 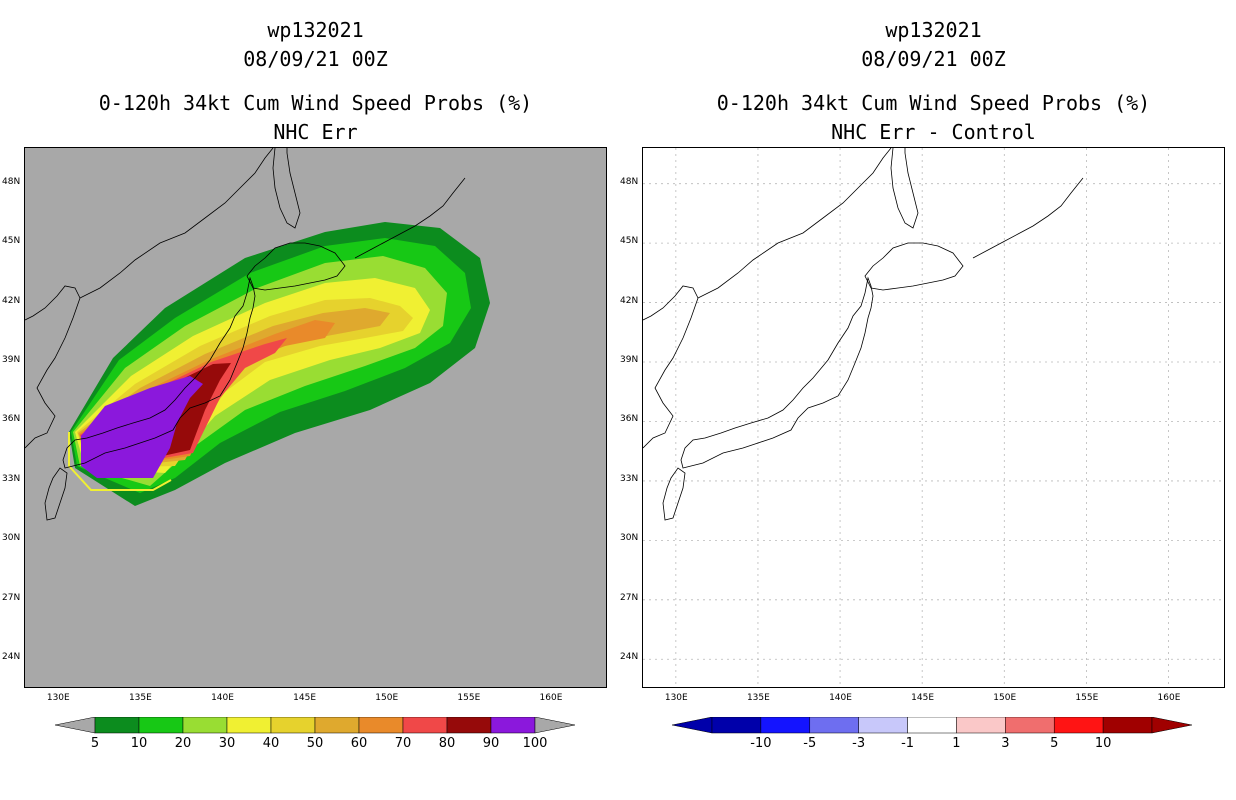 I want to click on colorbar-label: 100, so click(x=535, y=743).